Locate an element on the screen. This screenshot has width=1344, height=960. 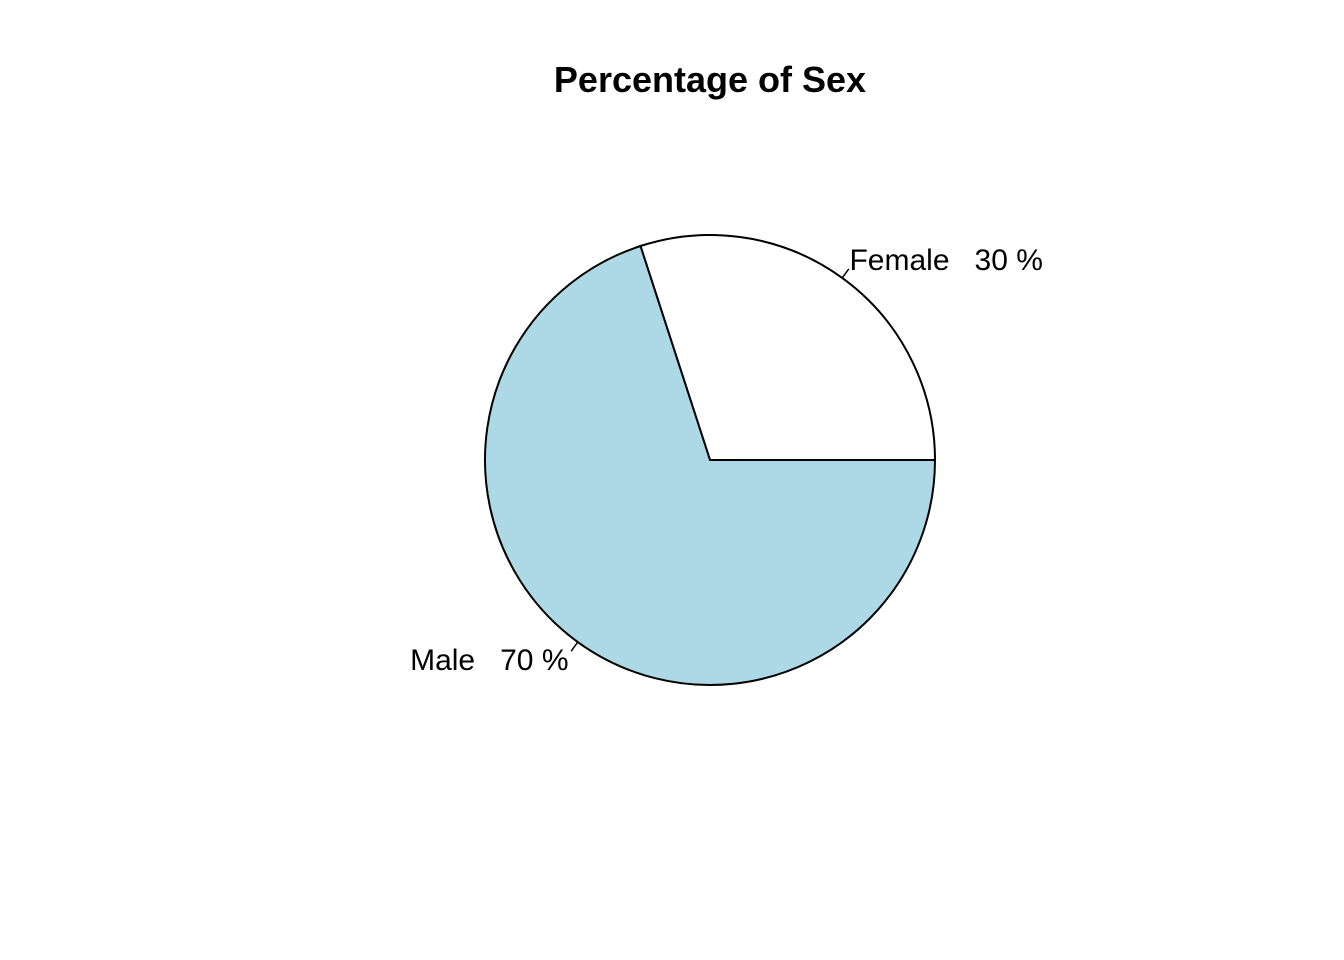
leader-line-female is located at coordinates (845, 273).